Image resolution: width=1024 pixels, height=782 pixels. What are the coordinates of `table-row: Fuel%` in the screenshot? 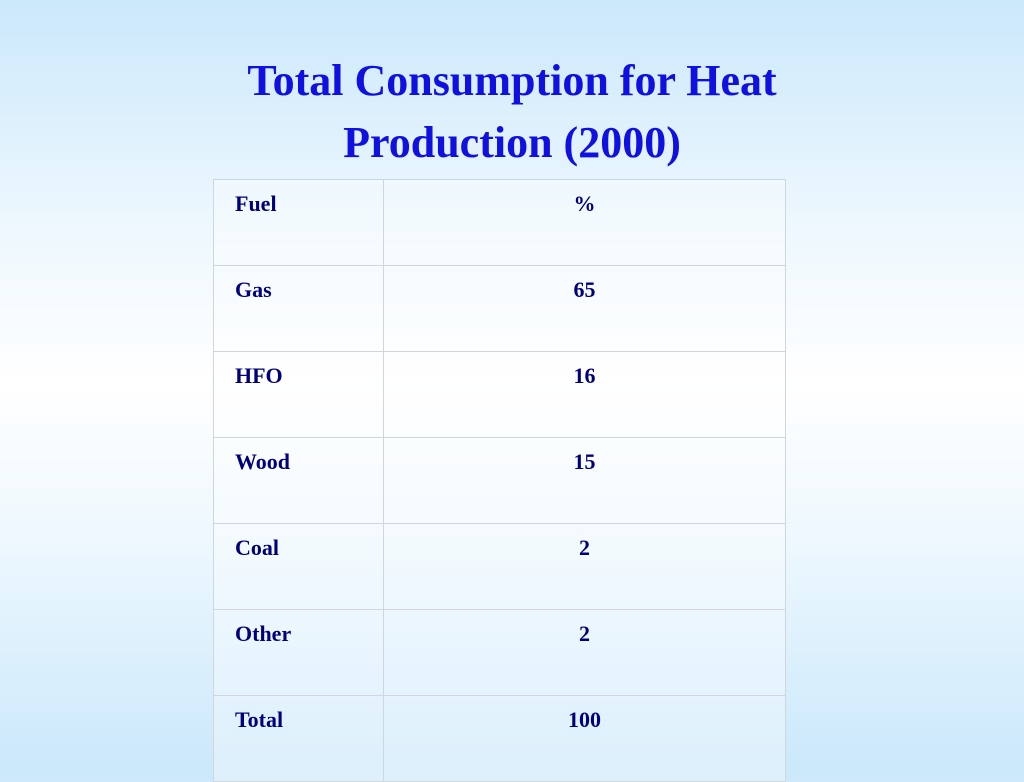 It's located at (499, 222).